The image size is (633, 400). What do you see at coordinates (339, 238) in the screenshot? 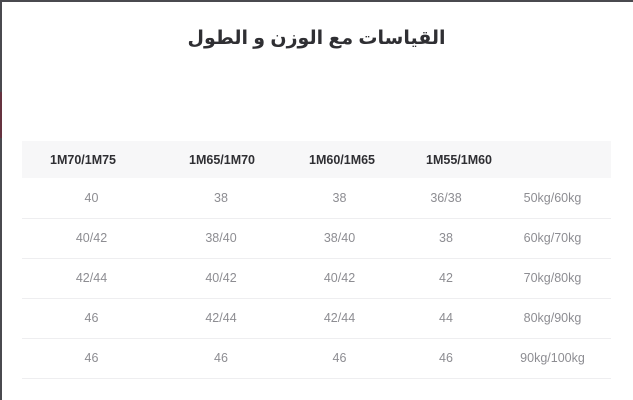
I see `cell-size-1m60-1m65: 38/40` at bounding box center [339, 238].